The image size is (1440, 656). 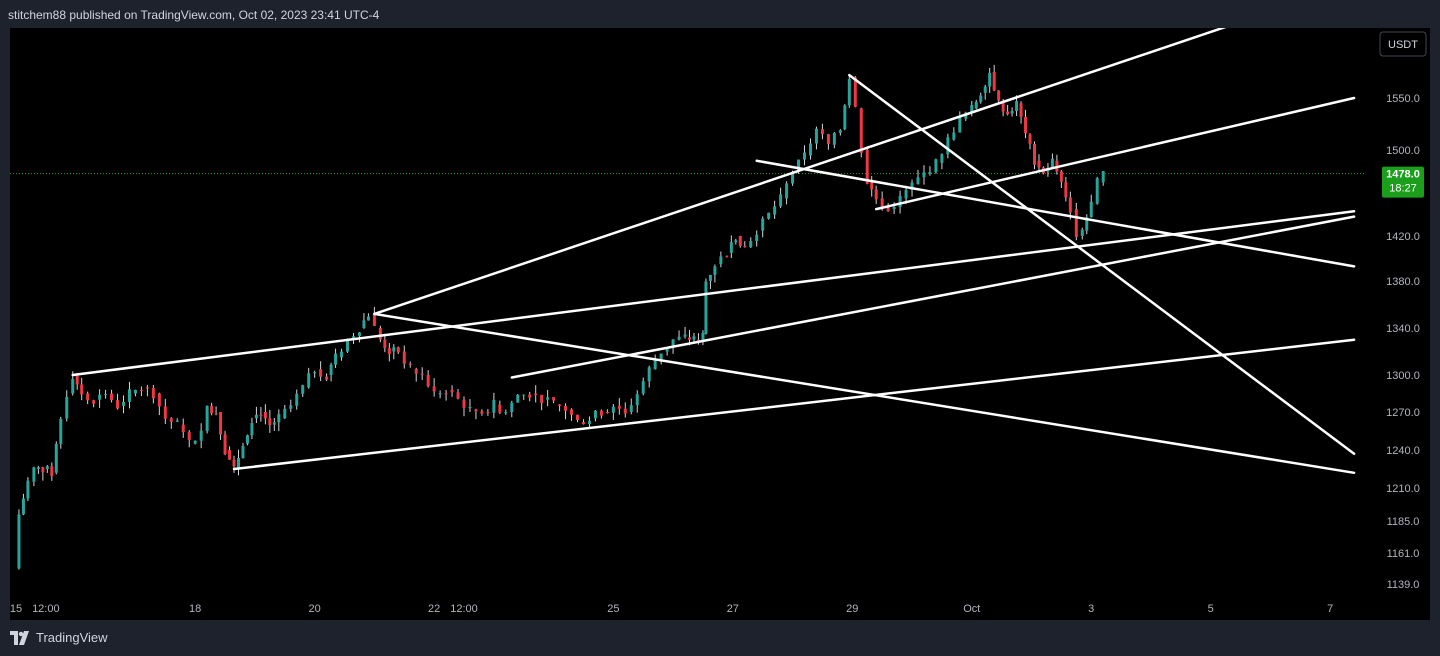 What do you see at coordinates (1403, 175) in the screenshot?
I see `last-price-value: 1478.0` at bounding box center [1403, 175].